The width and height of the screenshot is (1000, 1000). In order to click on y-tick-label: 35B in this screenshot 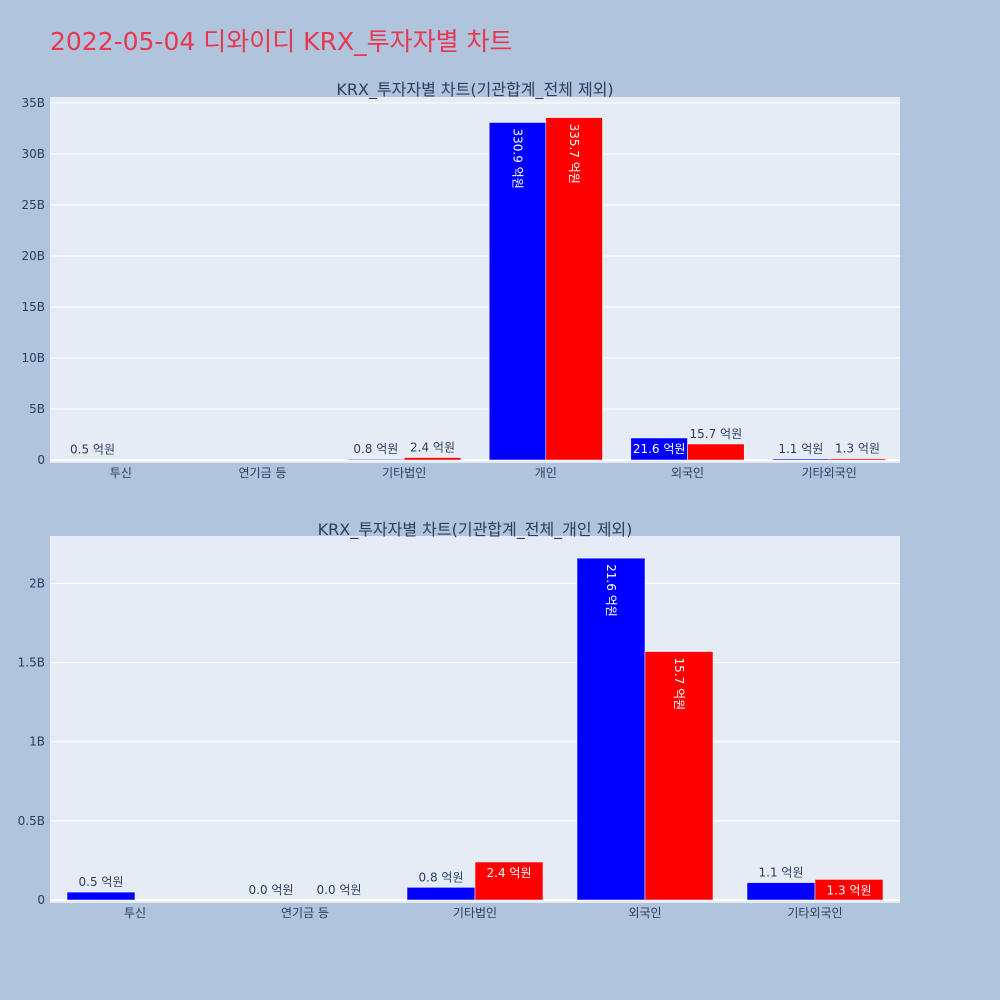, I will do `click(33, 103)`.